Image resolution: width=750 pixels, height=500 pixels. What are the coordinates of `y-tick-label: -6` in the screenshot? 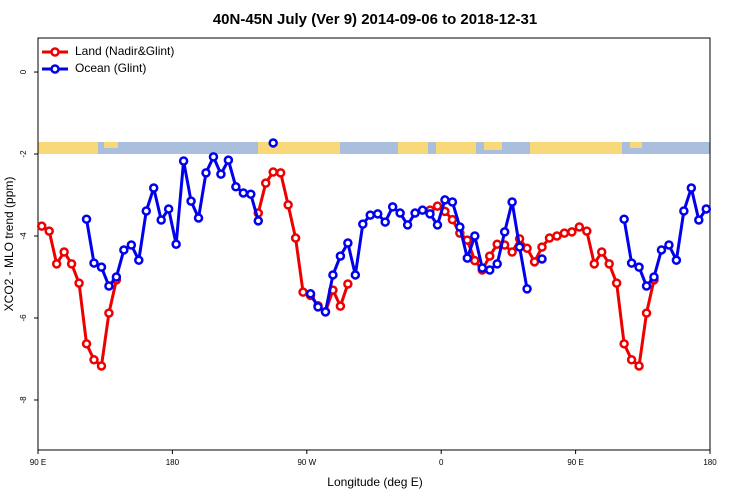 It's located at (23, 318).